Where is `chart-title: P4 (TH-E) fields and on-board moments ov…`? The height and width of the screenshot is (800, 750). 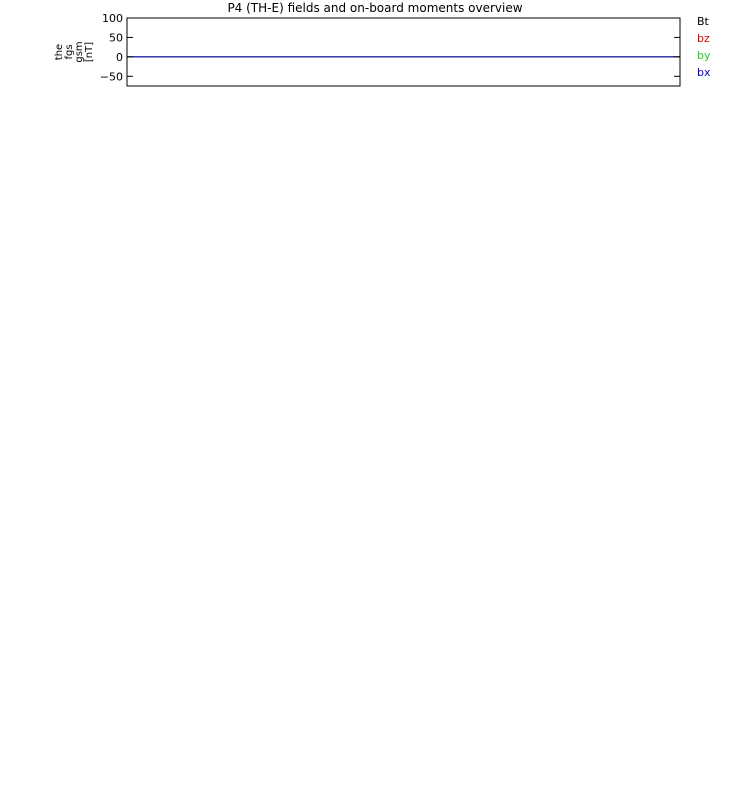
chart-title: P4 (TH-E) fields and on-board moments ov… is located at coordinates (374, 8).